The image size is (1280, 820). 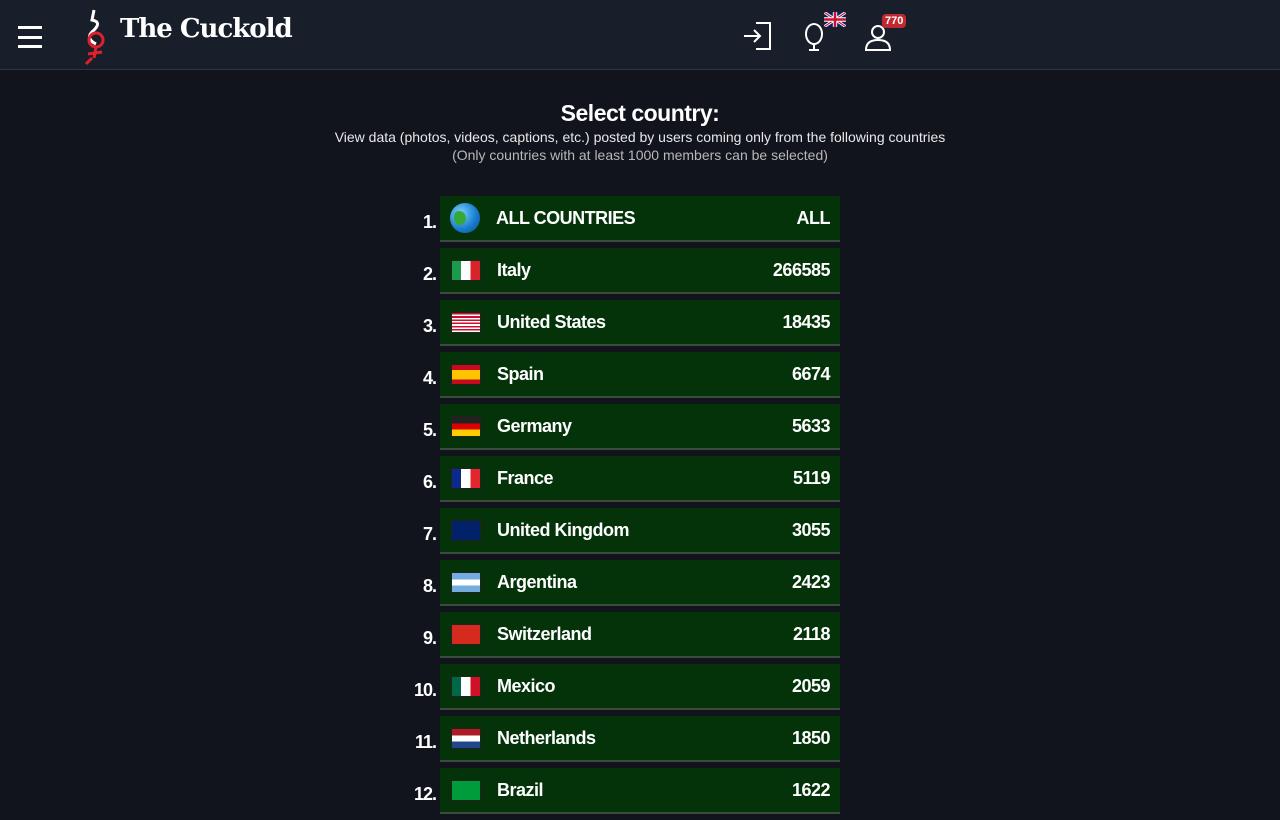 I want to click on country-row: 3. United States 18435, so click(x=620, y=326).